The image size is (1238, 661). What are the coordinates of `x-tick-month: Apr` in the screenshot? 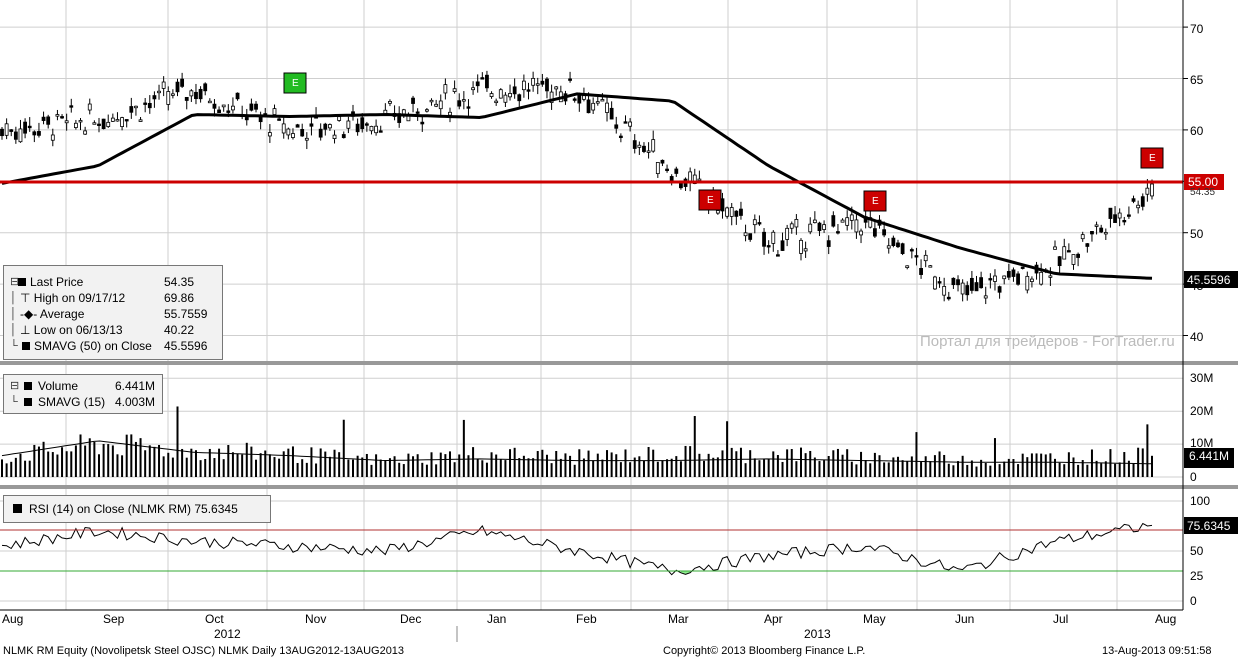 It's located at (773, 619).